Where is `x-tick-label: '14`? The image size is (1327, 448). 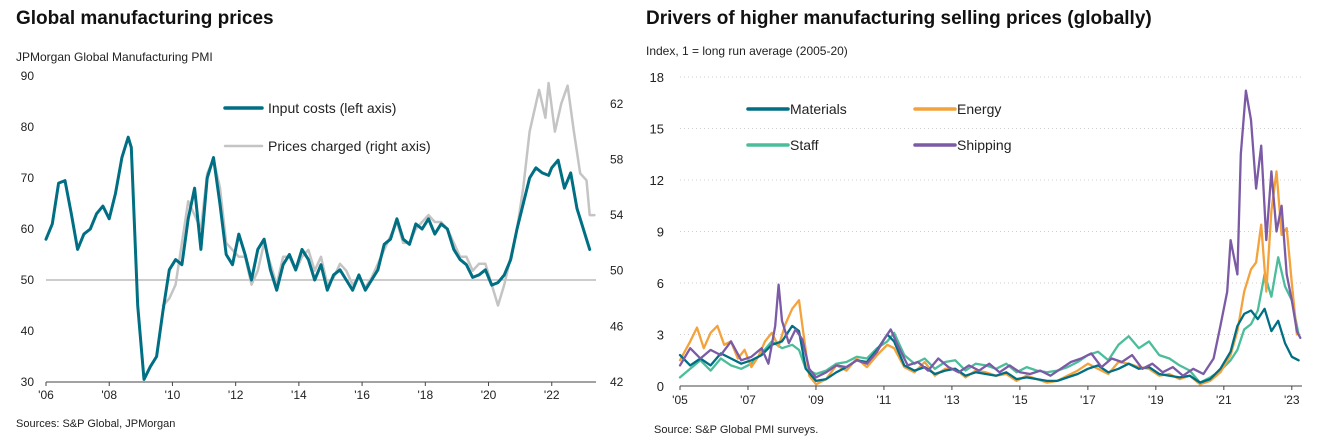
x-tick-label: '14 is located at coordinates (299, 395).